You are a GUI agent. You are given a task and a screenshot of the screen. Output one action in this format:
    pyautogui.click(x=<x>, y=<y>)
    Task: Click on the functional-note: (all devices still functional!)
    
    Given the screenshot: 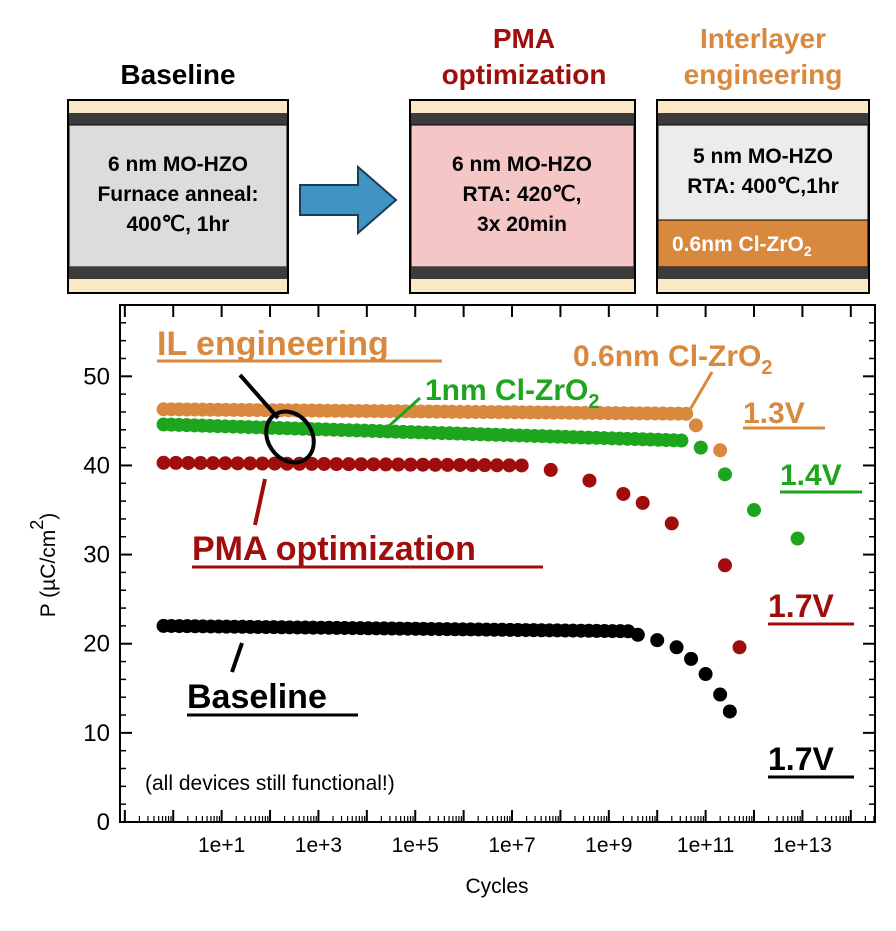 What is the action you would take?
    pyautogui.click(x=270, y=783)
    